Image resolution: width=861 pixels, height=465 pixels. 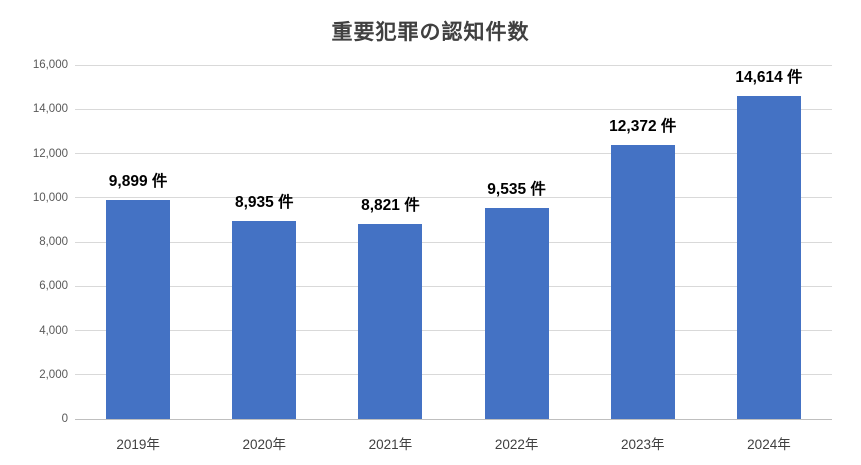 What do you see at coordinates (453, 436) in the screenshot?
I see `x-axis-labels: 2019年 2020年 2021年 2022年 2023年 2024年` at bounding box center [453, 436].